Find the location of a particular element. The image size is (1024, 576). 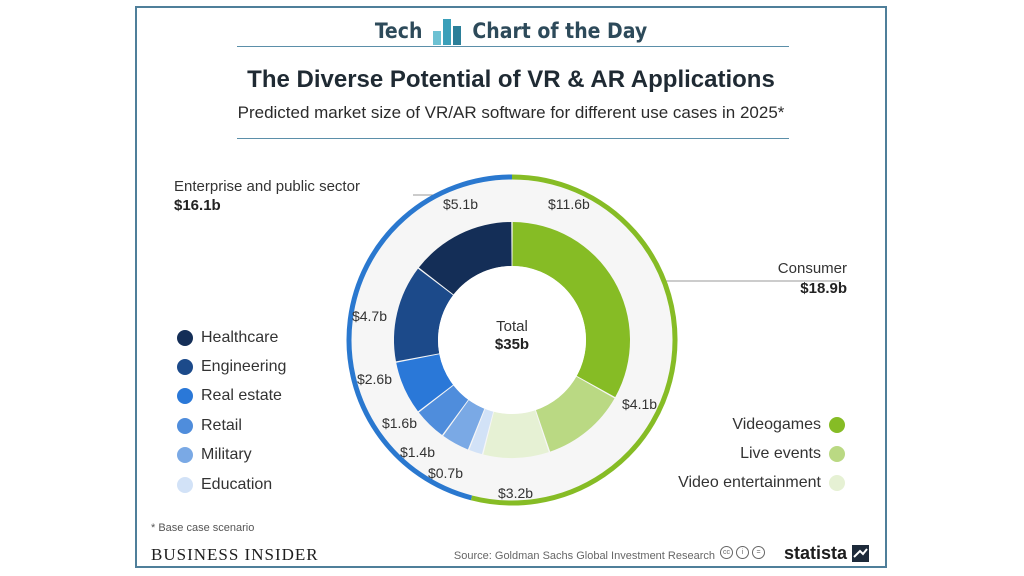

header-tech-label: Tech is located at coordinates (398, 31).